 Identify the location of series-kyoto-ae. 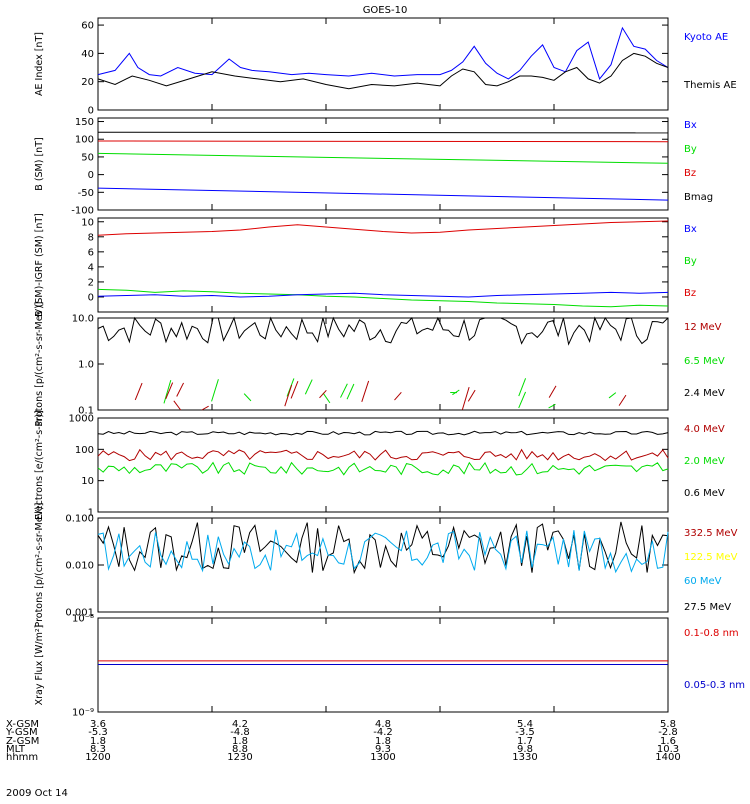
(383, 53).